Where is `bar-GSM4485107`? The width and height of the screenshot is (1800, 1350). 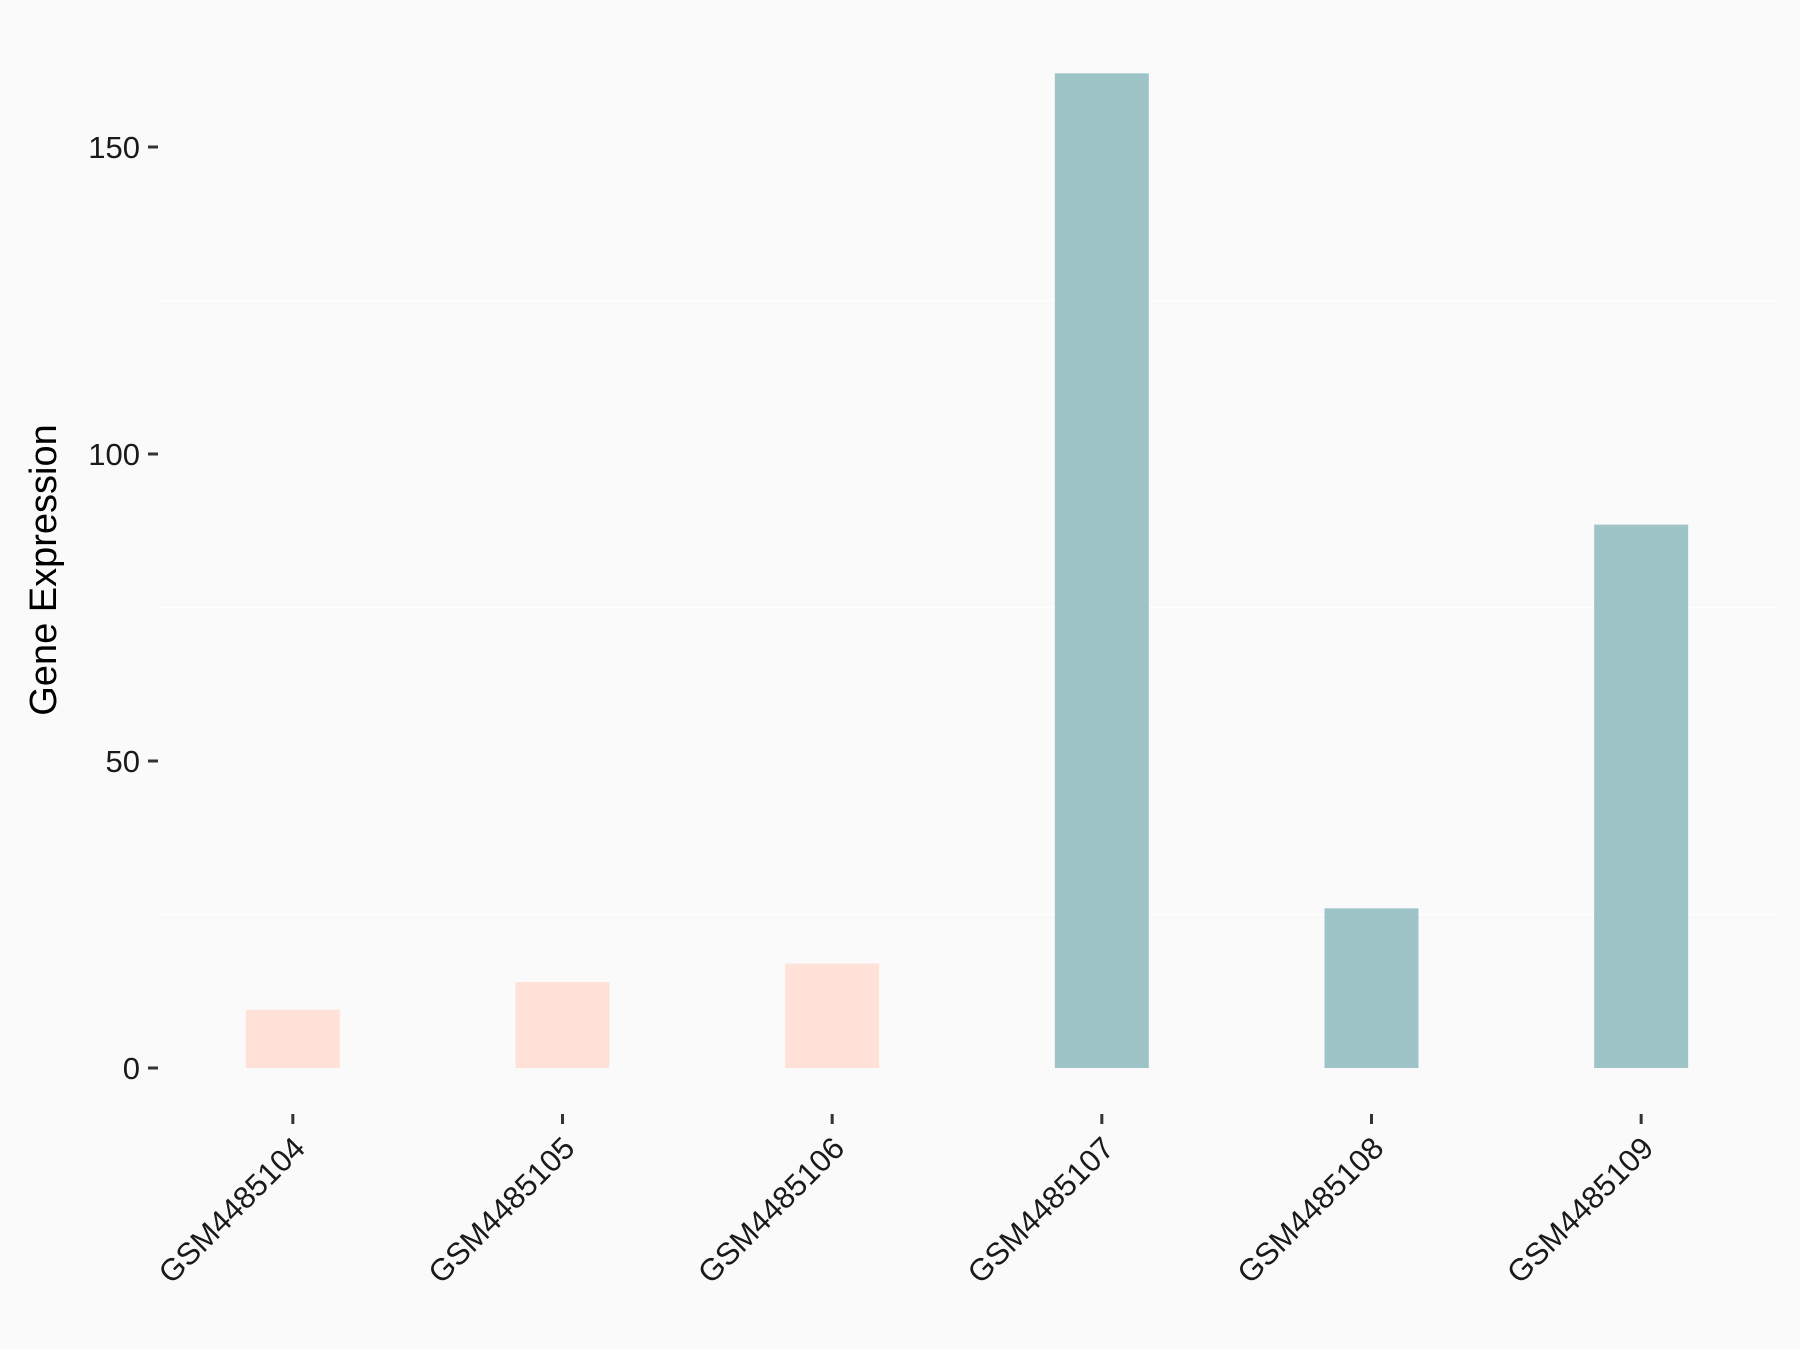
bar-GSM4485107 is located at coordinates (1101, 570).